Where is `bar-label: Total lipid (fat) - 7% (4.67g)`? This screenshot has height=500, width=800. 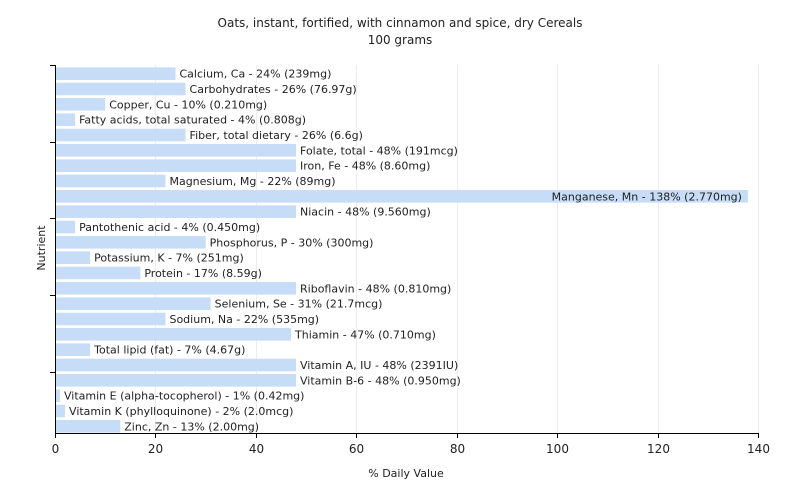
bar-label: Total lipid (fat) - 7% (4.67g) is located at coordinates (169, 350).